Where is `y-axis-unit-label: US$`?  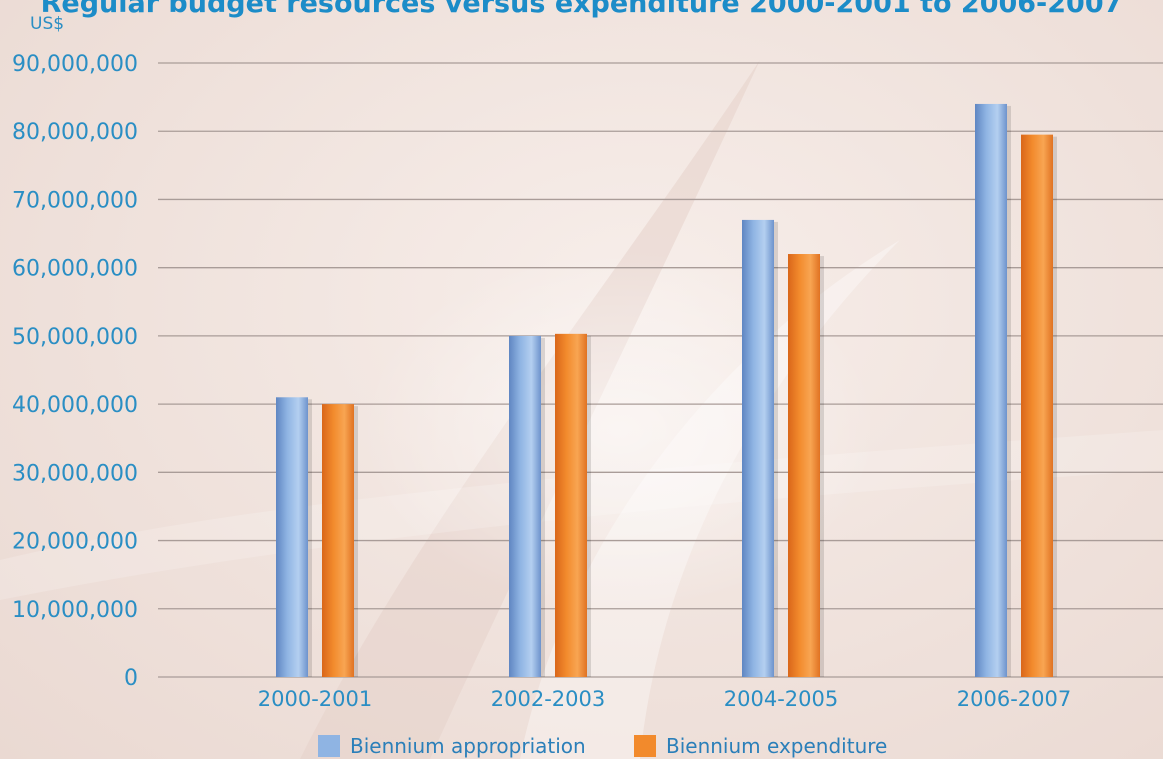 y-axis-unit-label: US$ is located at coordinates (47, 24).